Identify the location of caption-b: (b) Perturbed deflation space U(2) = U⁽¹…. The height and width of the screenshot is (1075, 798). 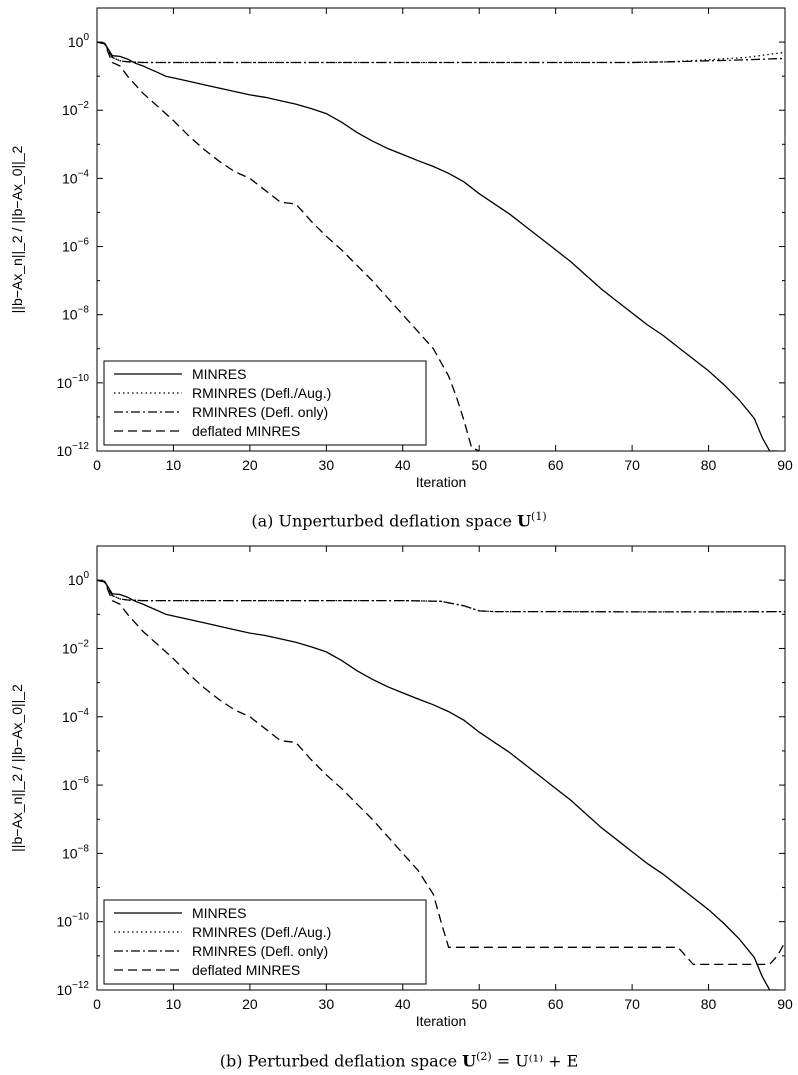
(399, 1060).